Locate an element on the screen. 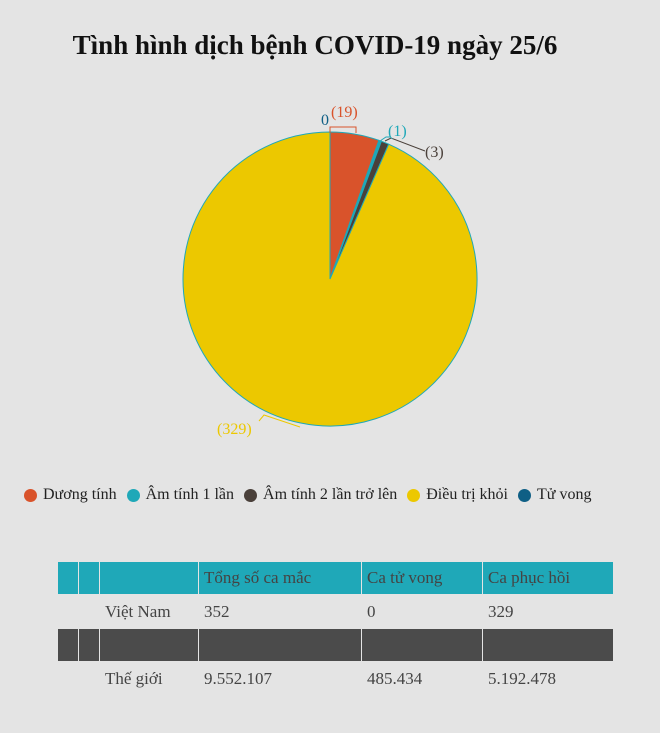 Image resolution: width=660 pixels, height=733 pixels. label-duong-tinh: (19) is located at coordinates (344, 112).